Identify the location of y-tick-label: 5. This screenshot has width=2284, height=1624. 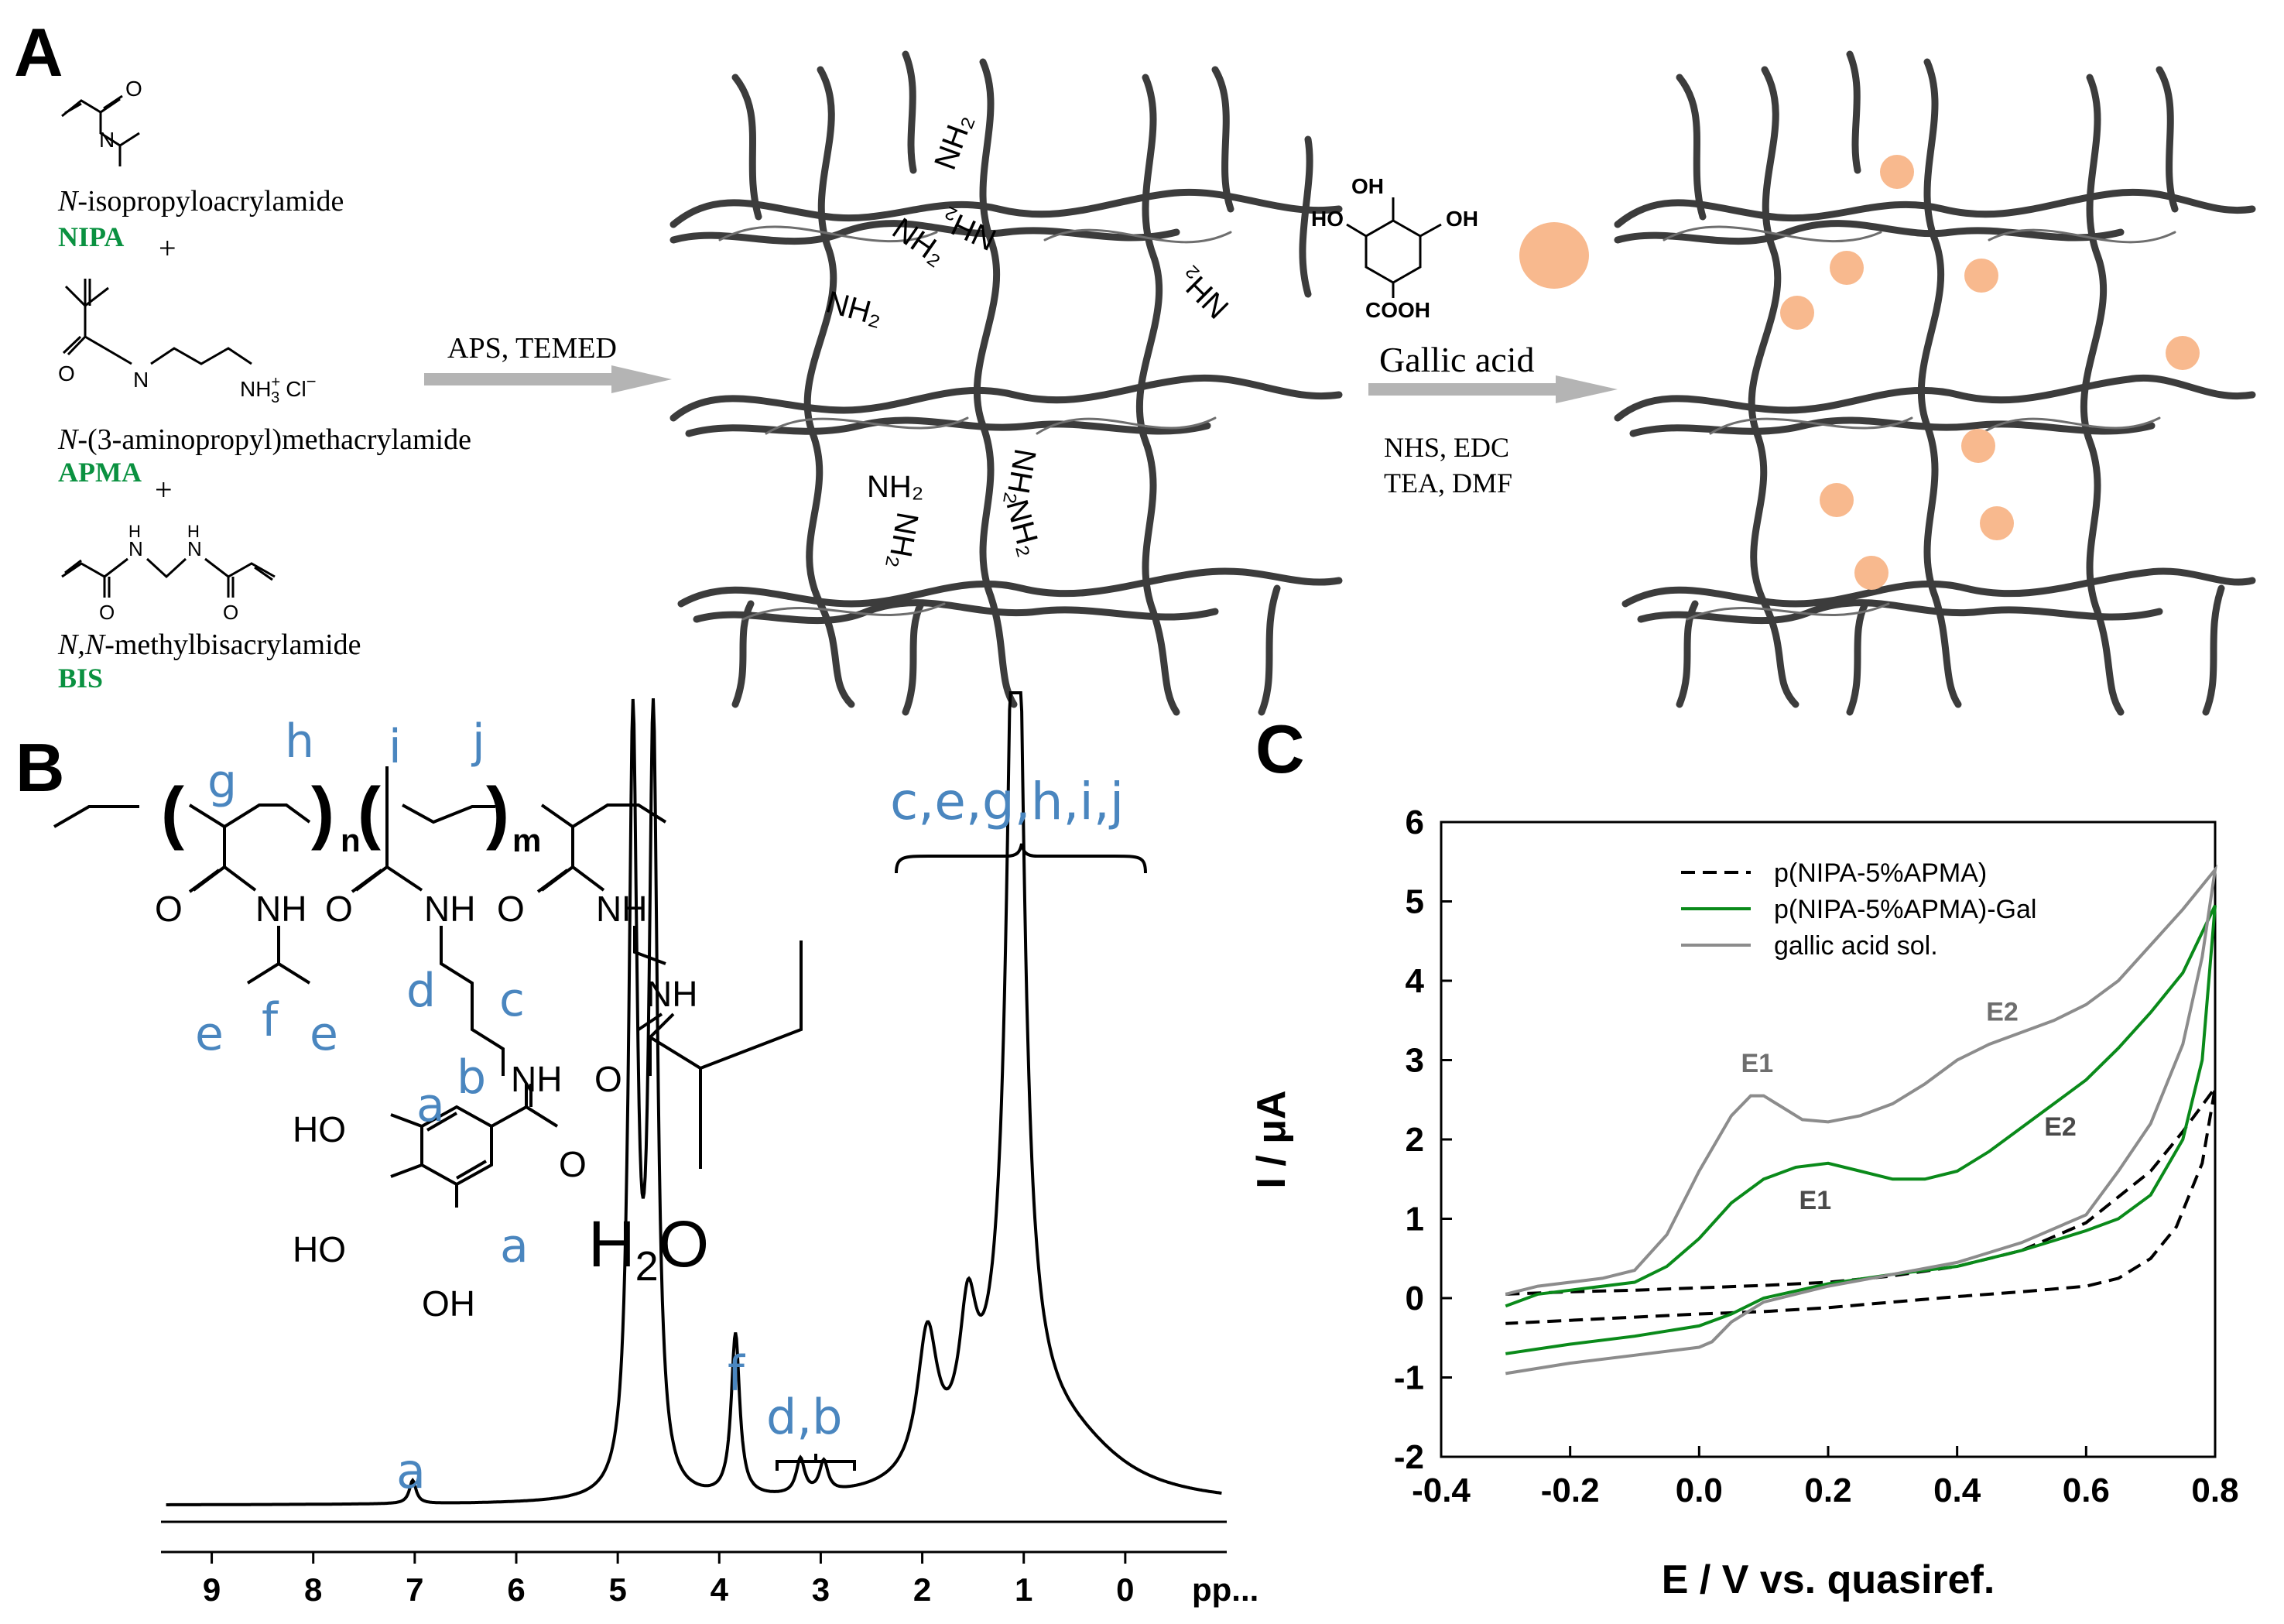
(1415, 902).